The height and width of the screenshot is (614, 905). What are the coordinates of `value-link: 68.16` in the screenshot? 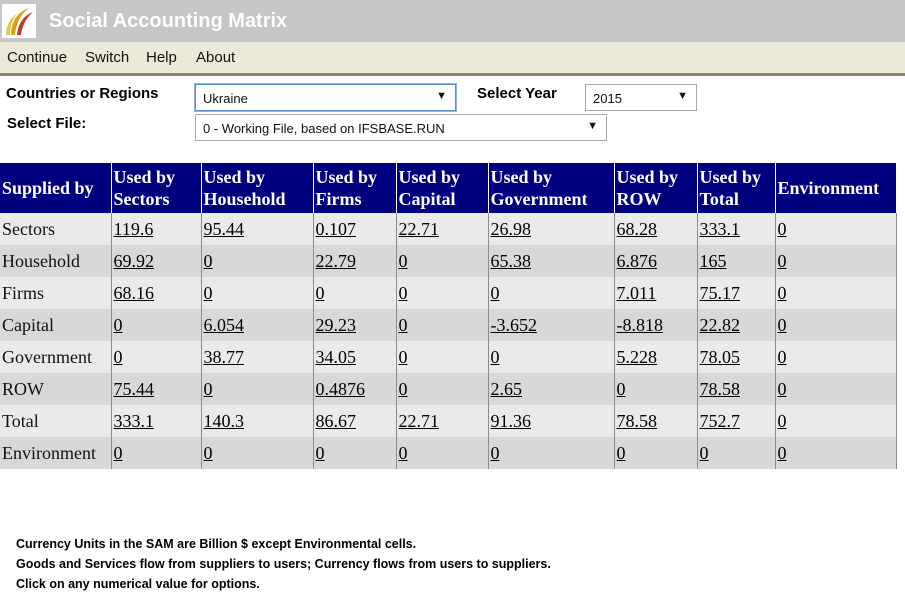 It's located at (134, 292).